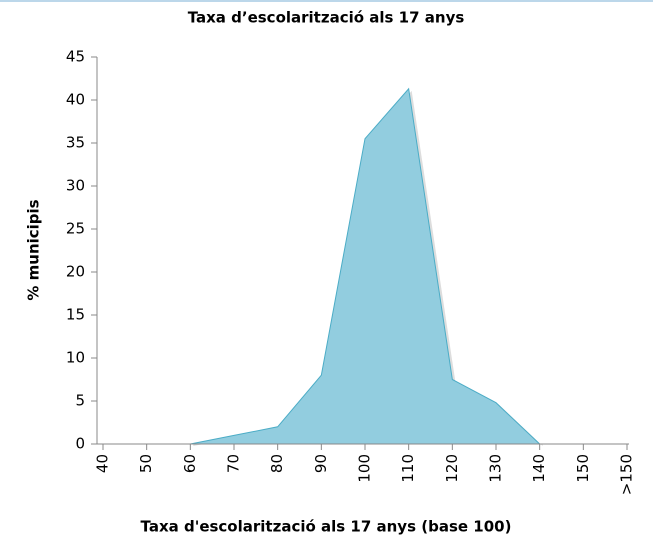 This screenshot has height=548, width=653. I want to click on x-tick-label: 140, so click(539, 468).